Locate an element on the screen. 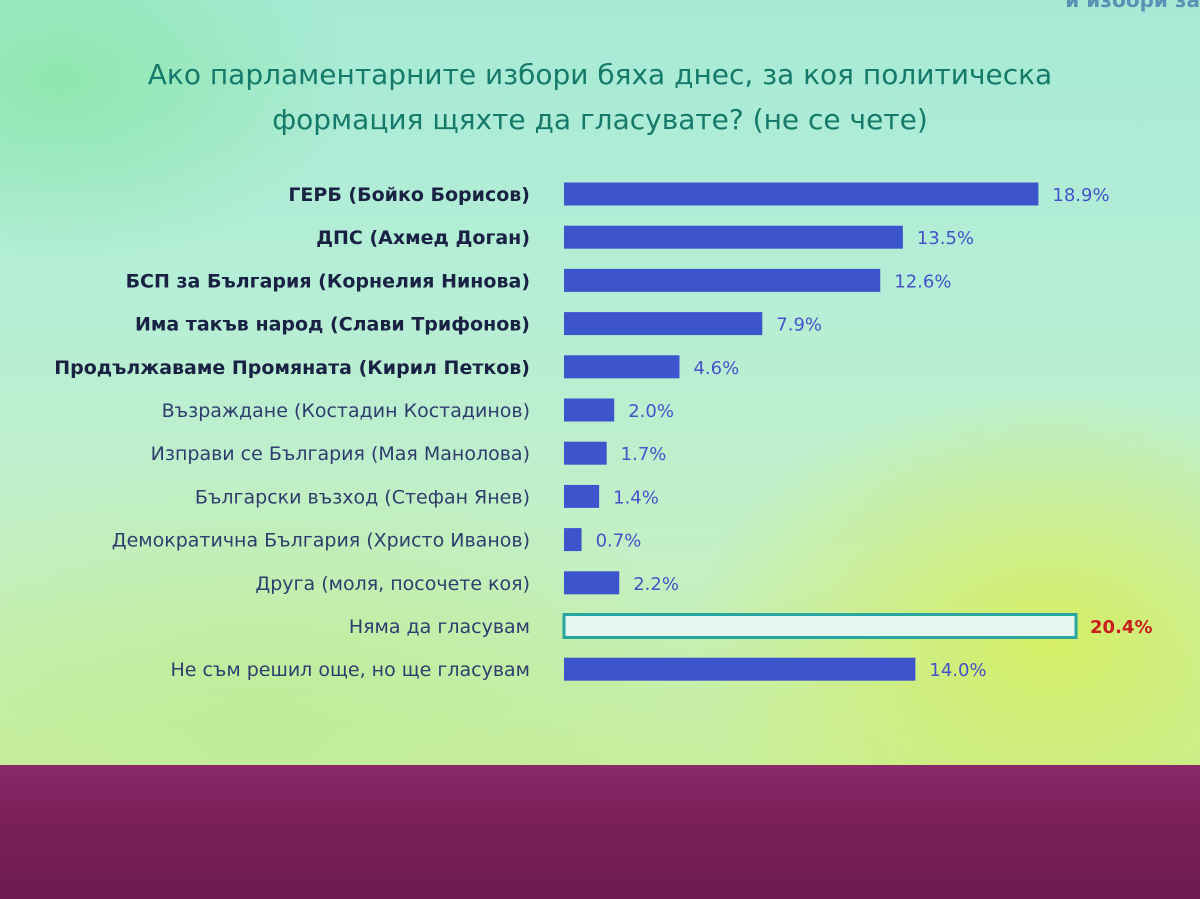 This screenshot has width=1200, height=899. value-label: 0.7% is located at coordinates (619, 541).